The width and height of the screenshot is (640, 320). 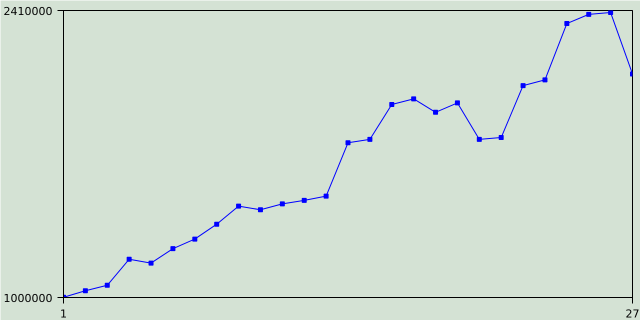 What do you see at coordinates (633, 314) in the screenshot?
I see `x-tick-label: 27` at bounding box center [633, 314].